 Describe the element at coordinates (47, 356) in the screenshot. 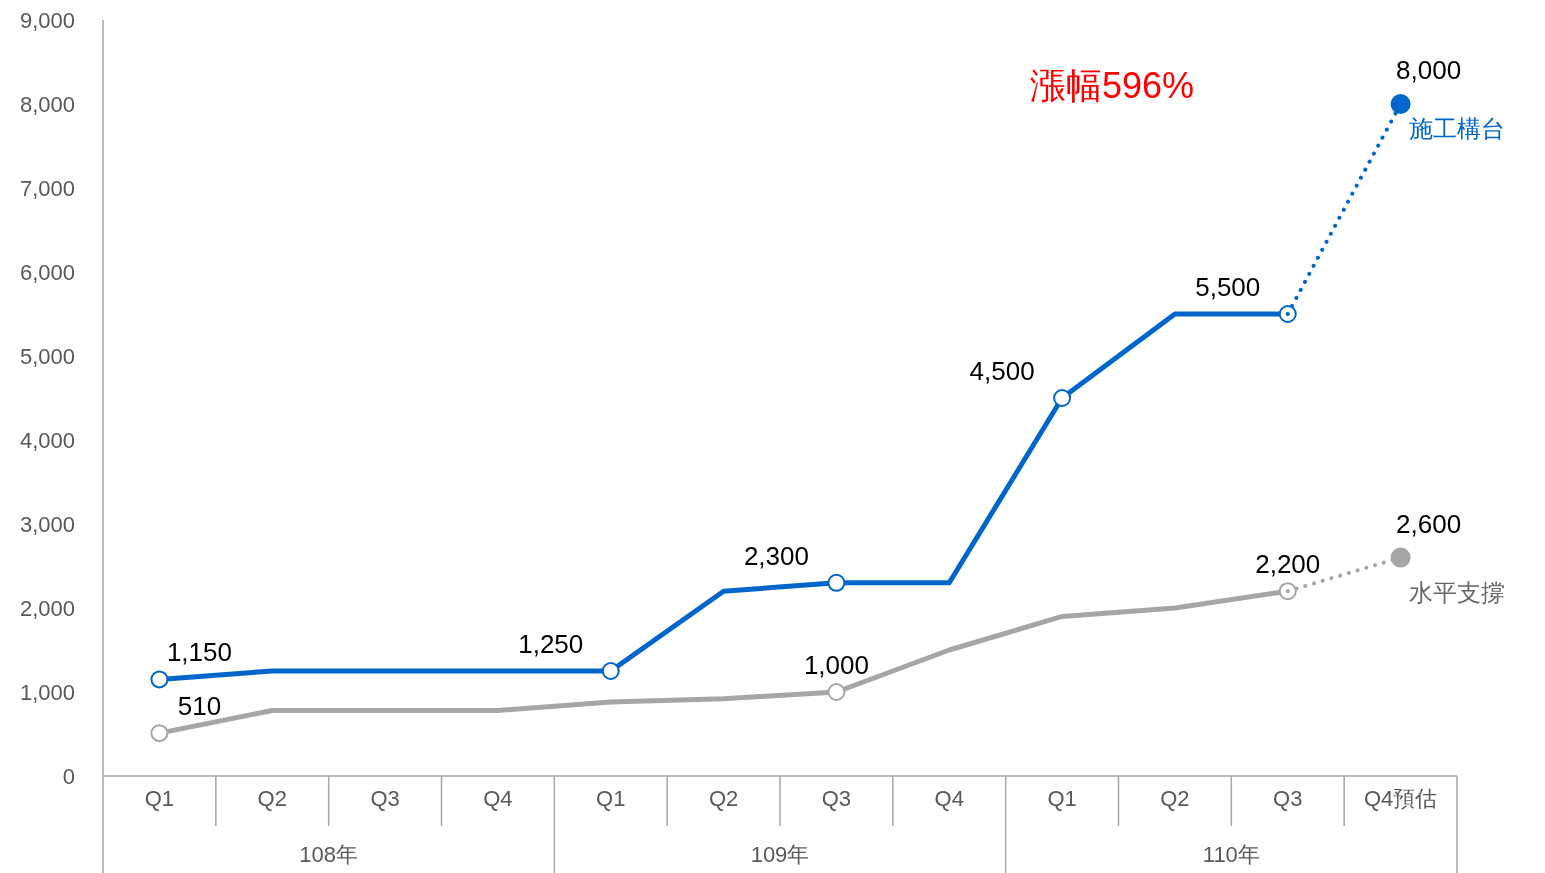

I see `y-tick-label: 5,000` at that location.